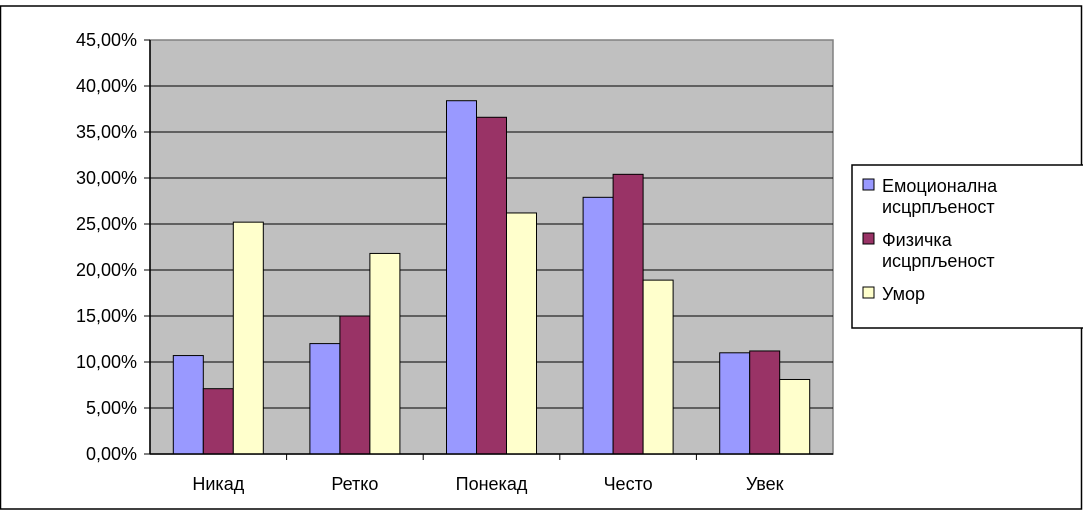 This screenshot has height=515, width=1083. Describe the element at coordinates (106, 316) in the screenshot. I see `y-tick-label: 15,00%` at that location.